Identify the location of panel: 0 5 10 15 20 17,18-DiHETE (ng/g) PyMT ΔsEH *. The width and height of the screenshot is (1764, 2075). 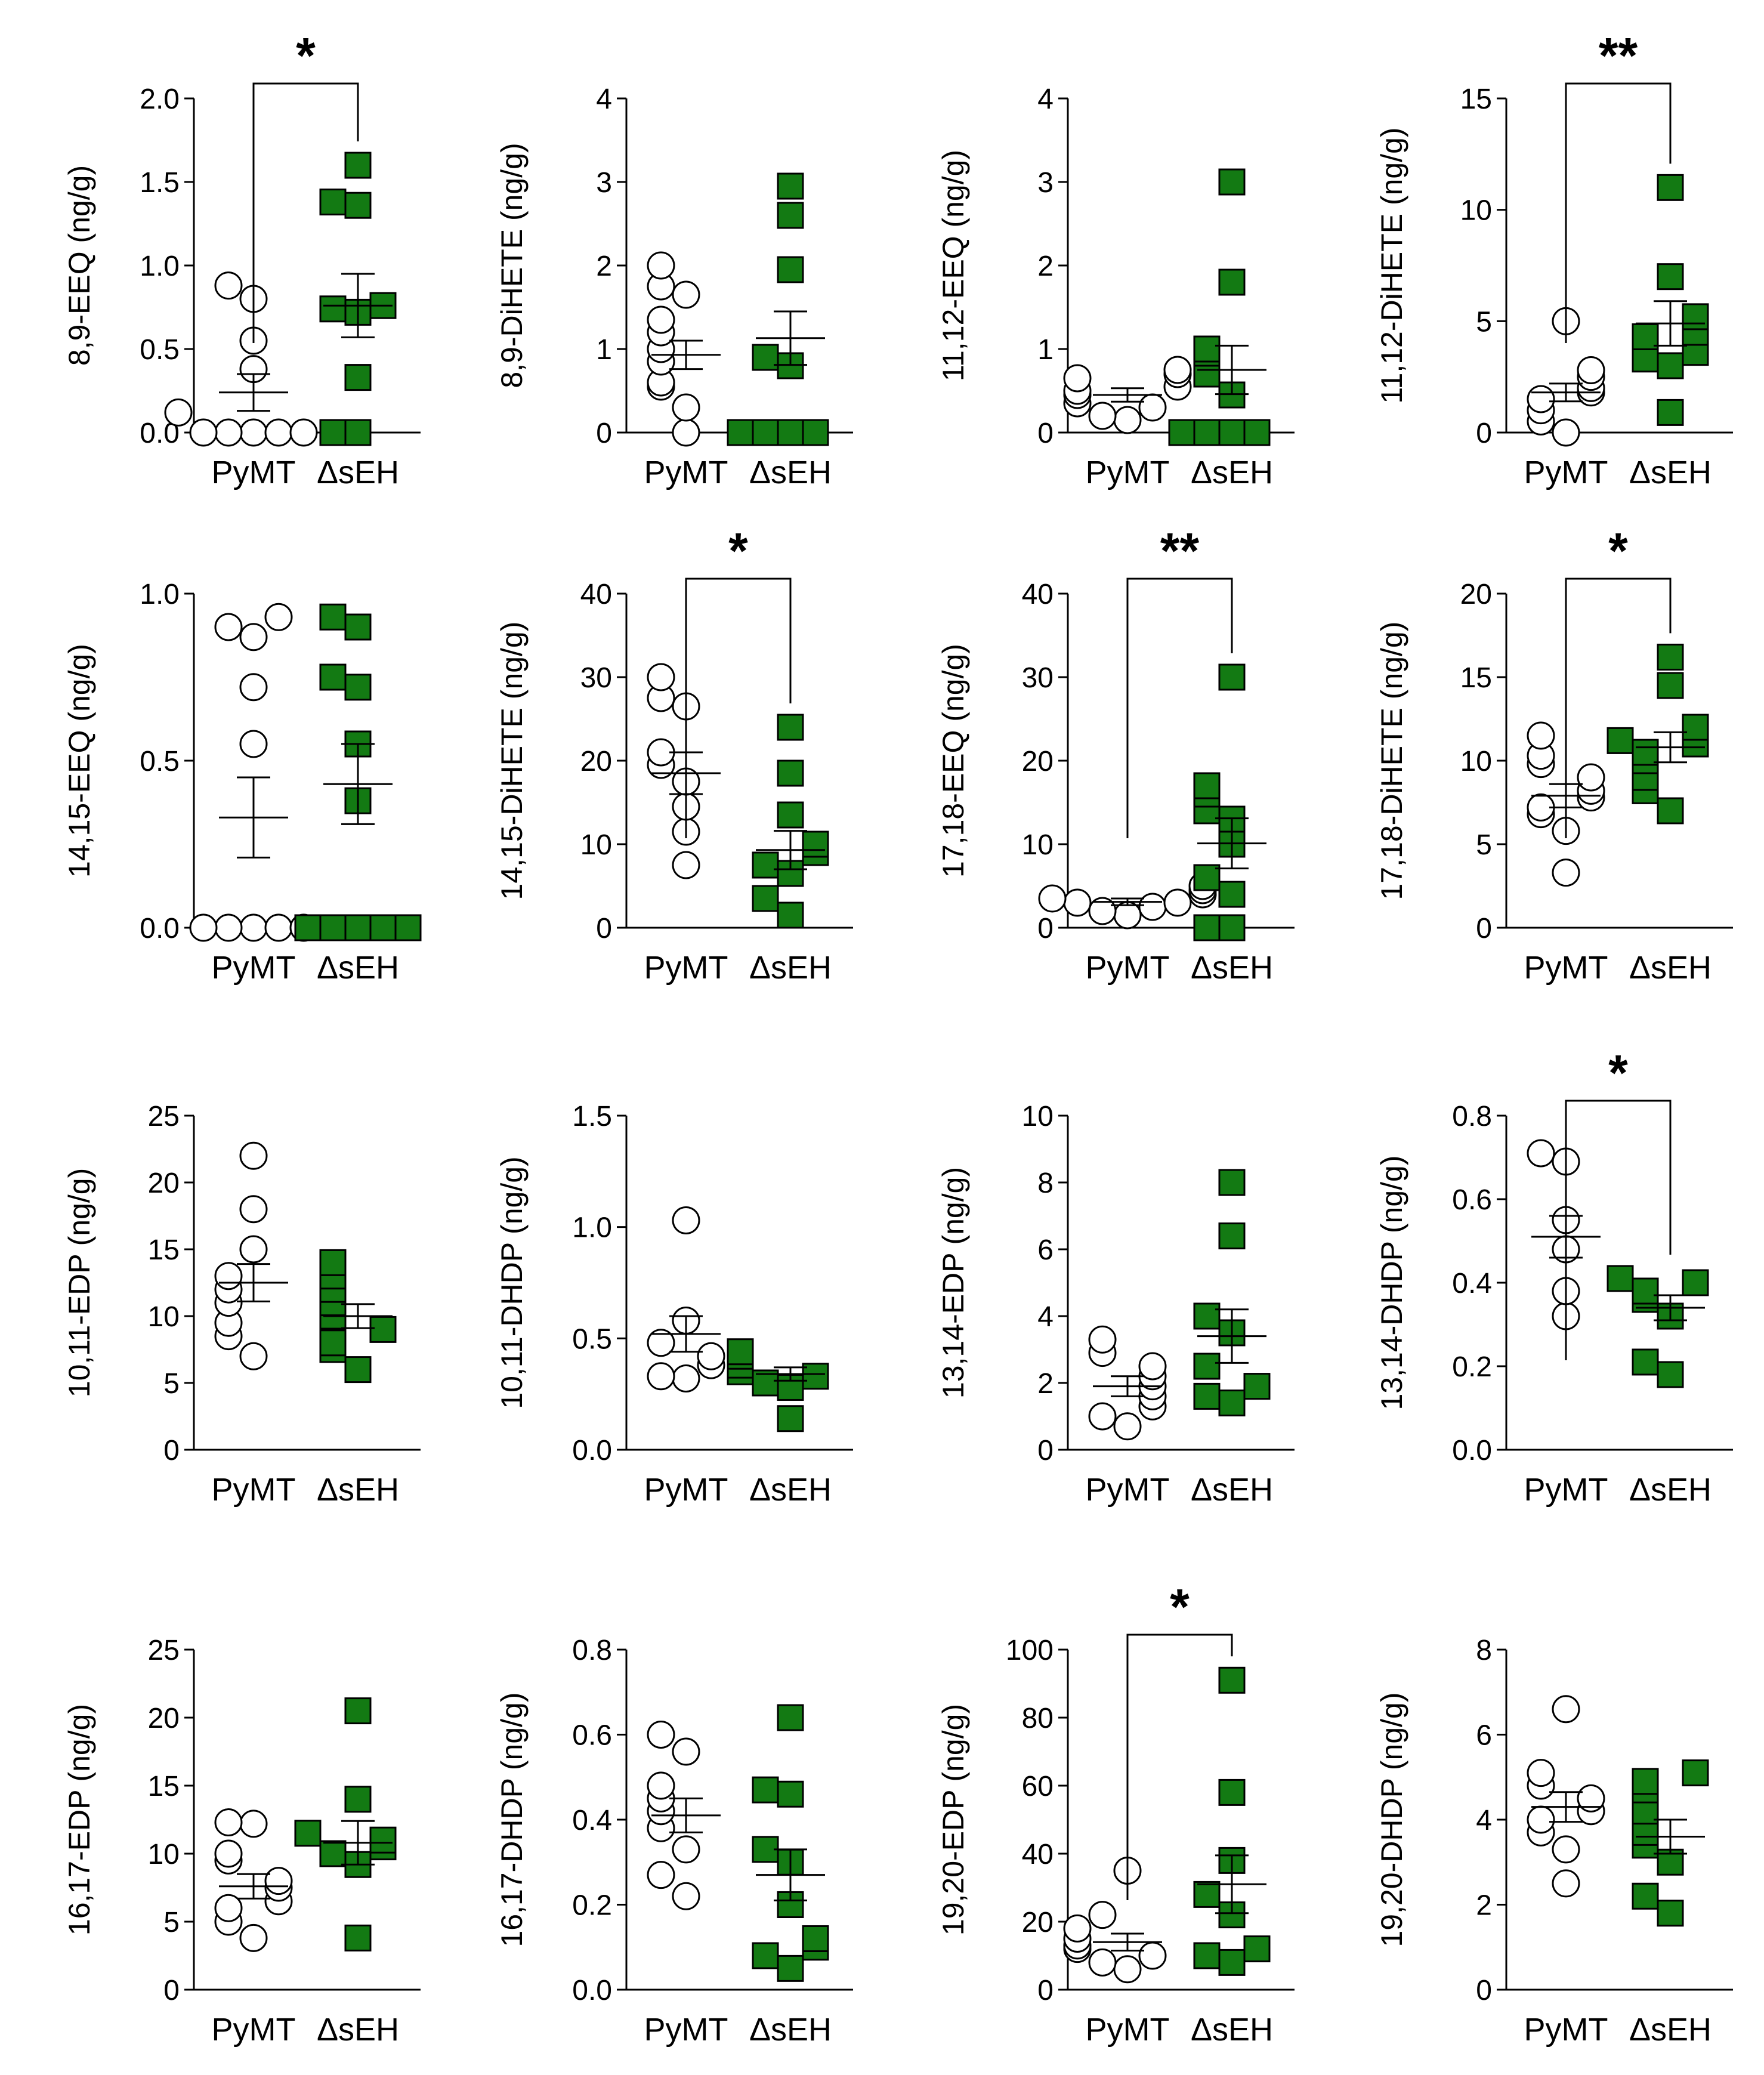
(1554, 754).